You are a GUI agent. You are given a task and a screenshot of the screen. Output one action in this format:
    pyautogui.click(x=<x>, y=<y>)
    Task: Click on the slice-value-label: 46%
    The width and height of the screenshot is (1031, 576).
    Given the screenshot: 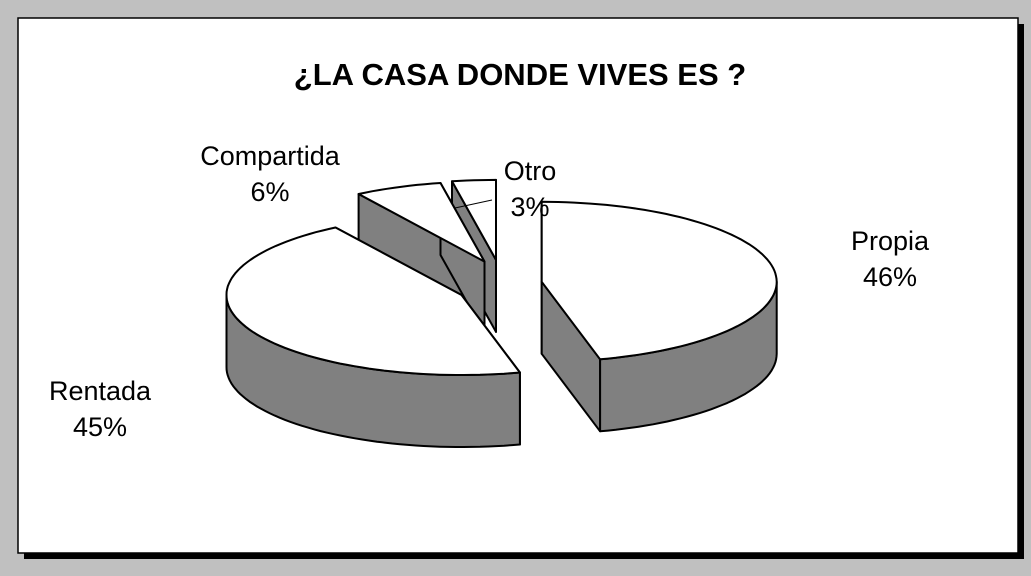 What is the action you would take?
    pyautogui.click(x=890, y=277)
    